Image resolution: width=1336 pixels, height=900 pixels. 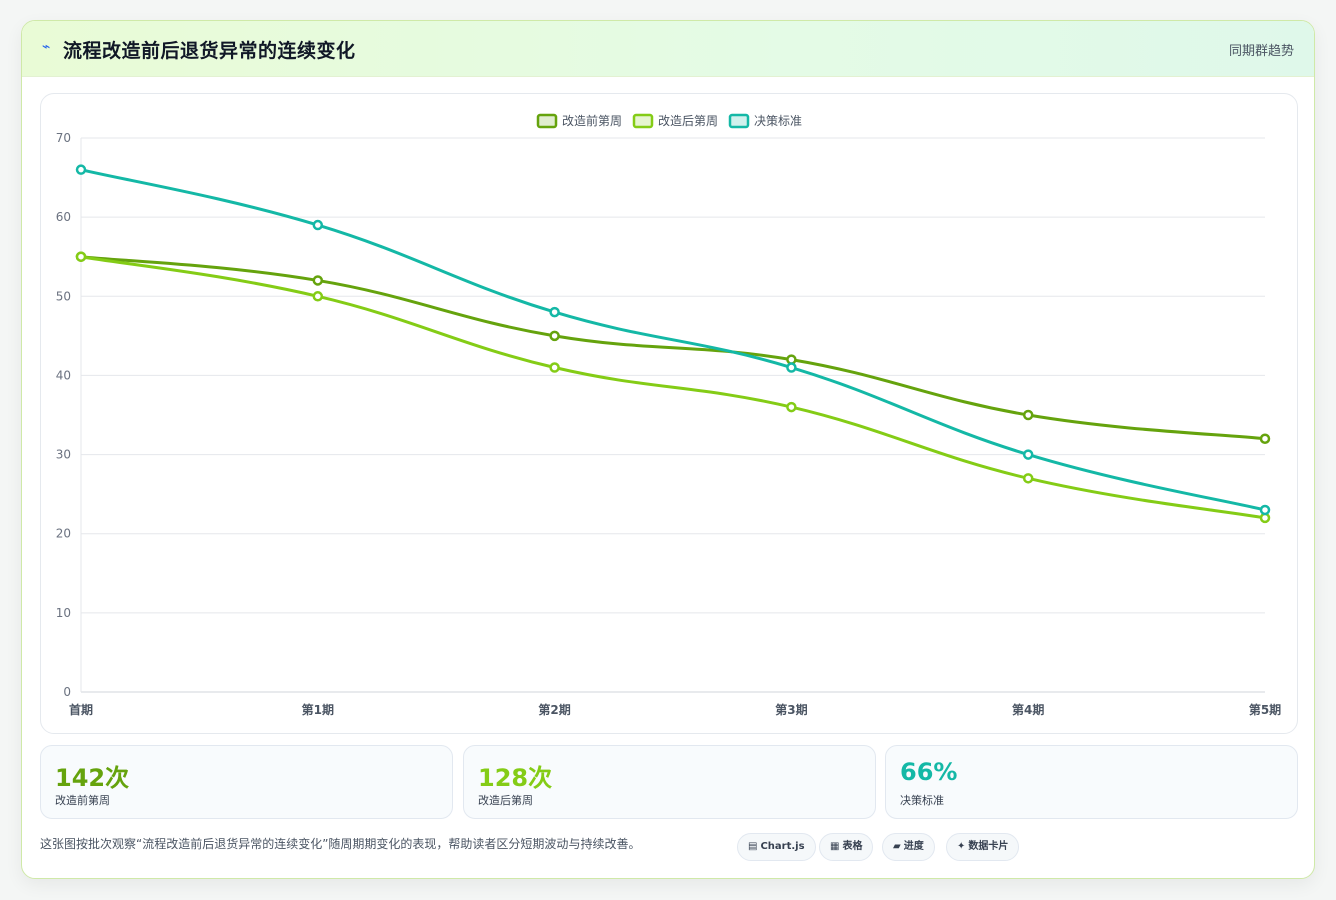 I want to click on stat-label: 决策标准, so click(x=922, y=800).